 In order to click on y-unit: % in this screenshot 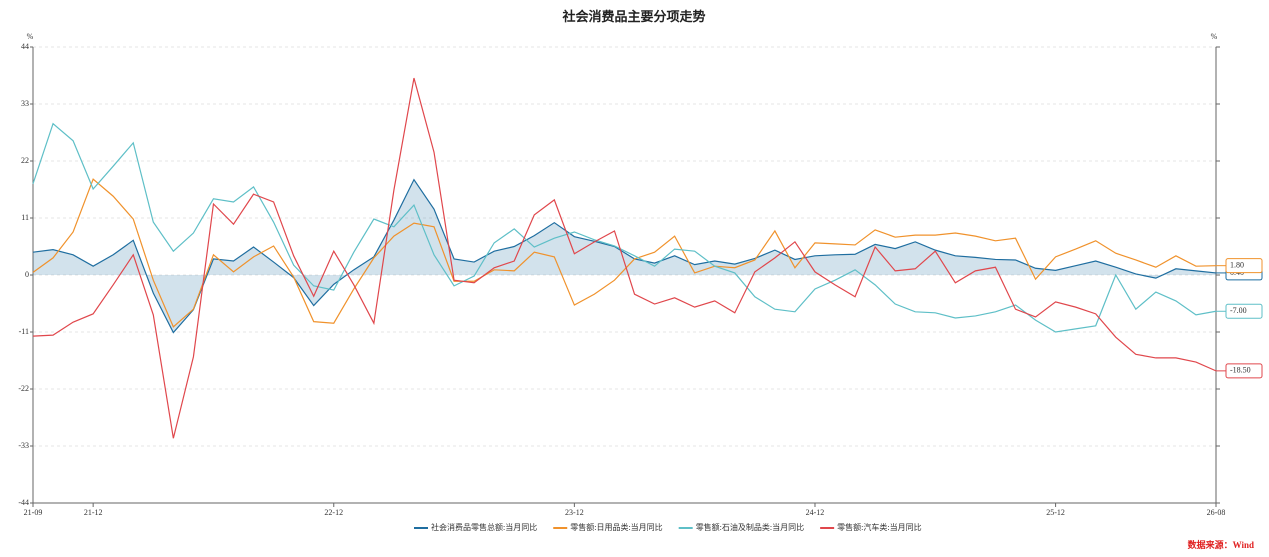, I will do `click(30, 36)`.